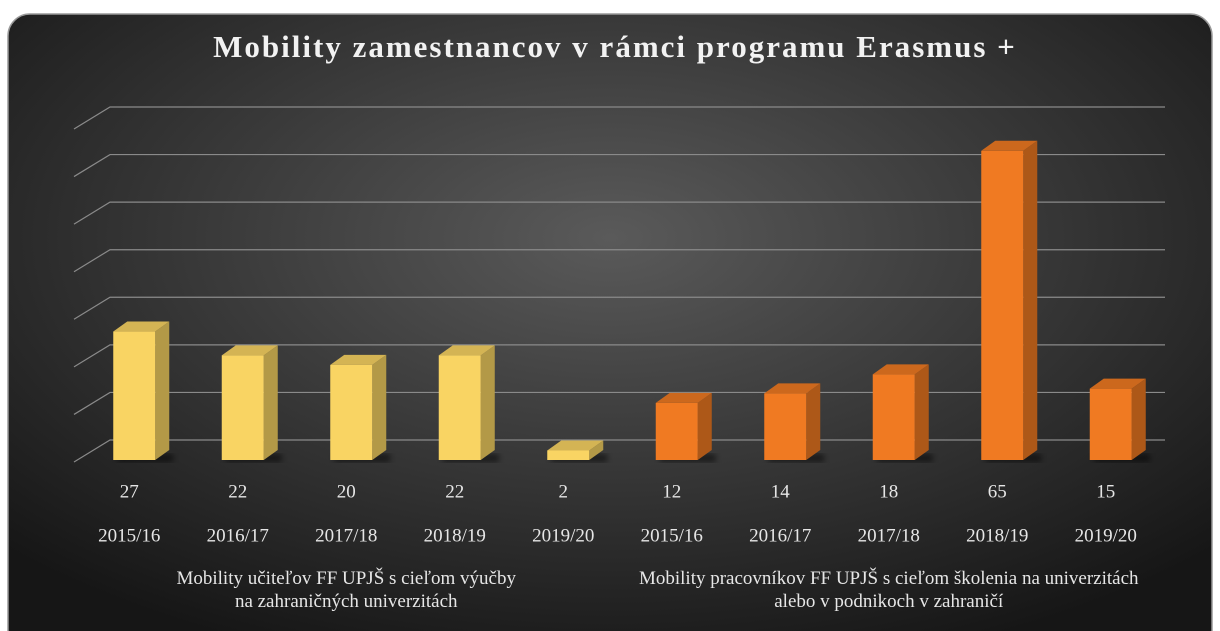 The height and width of the screenshot is (631, 1220). I want to click on data-label: 14, so click(781, 491).